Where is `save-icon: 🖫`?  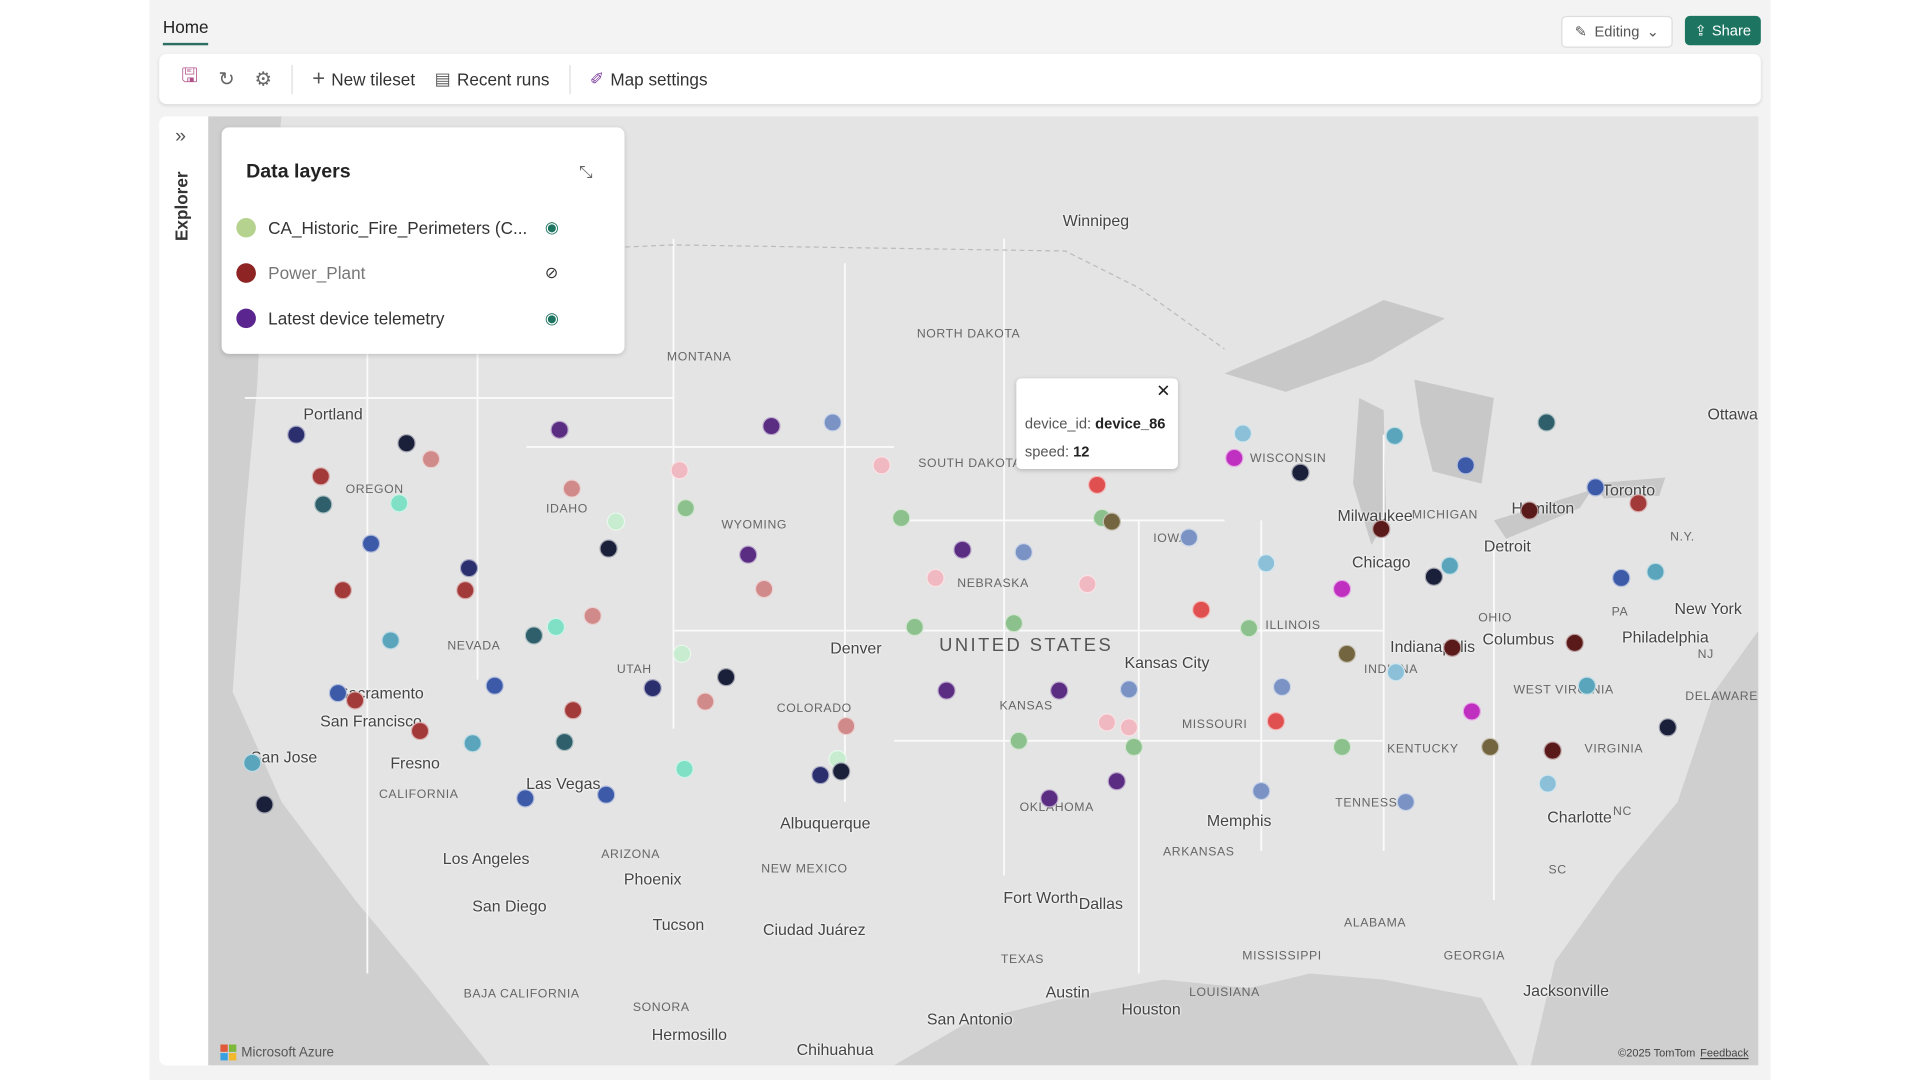
save-icon: 🖫 is located at coordinates (190, 76).